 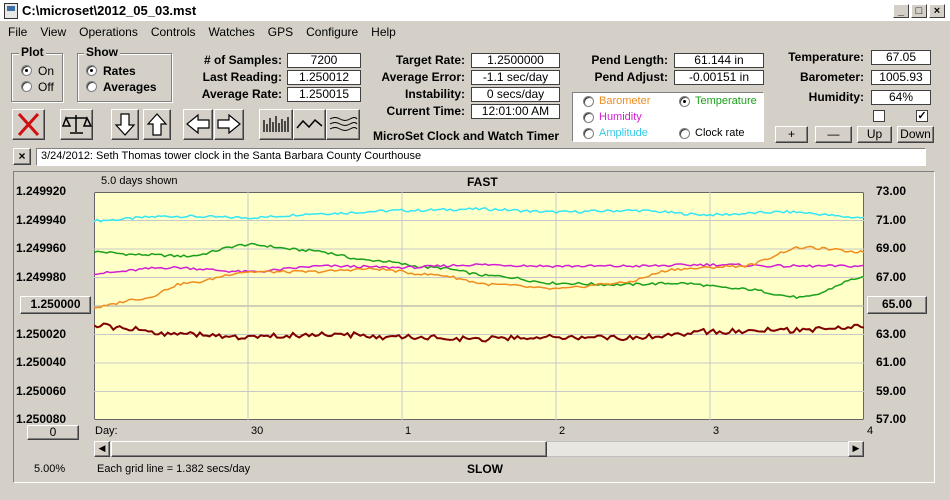 I want to click on balance-button, so click(x=76, y=124).